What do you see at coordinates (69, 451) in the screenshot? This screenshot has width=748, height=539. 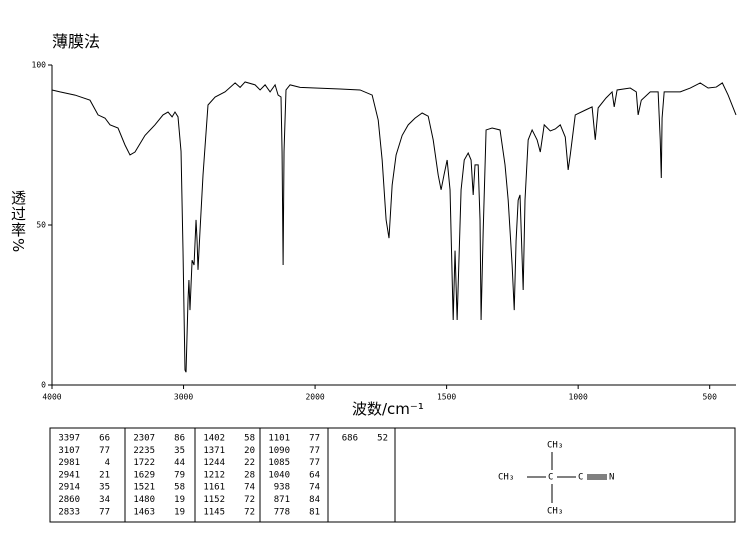 I see `peak-wavenumber: 3107` at bounding box center [69, 451].